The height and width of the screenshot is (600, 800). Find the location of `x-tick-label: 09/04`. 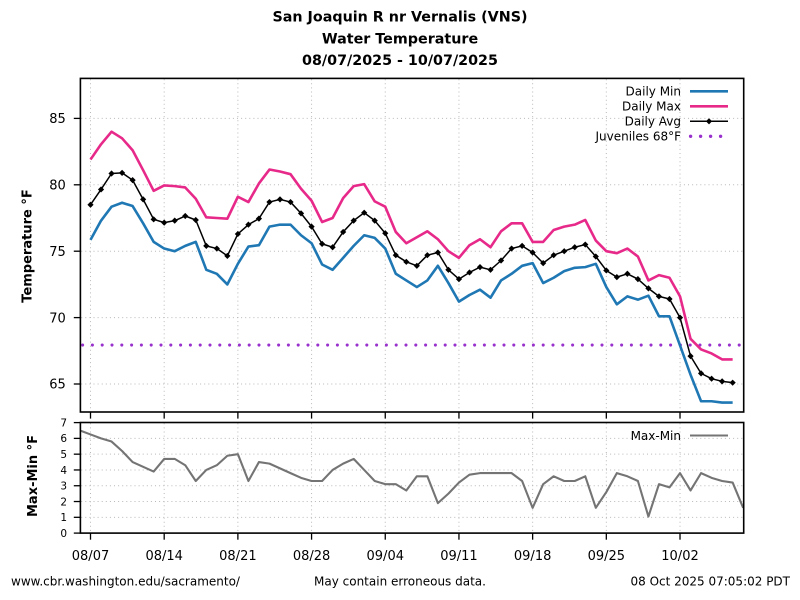

x-tick-label: 09/04 is located at coordinates (385, 556).